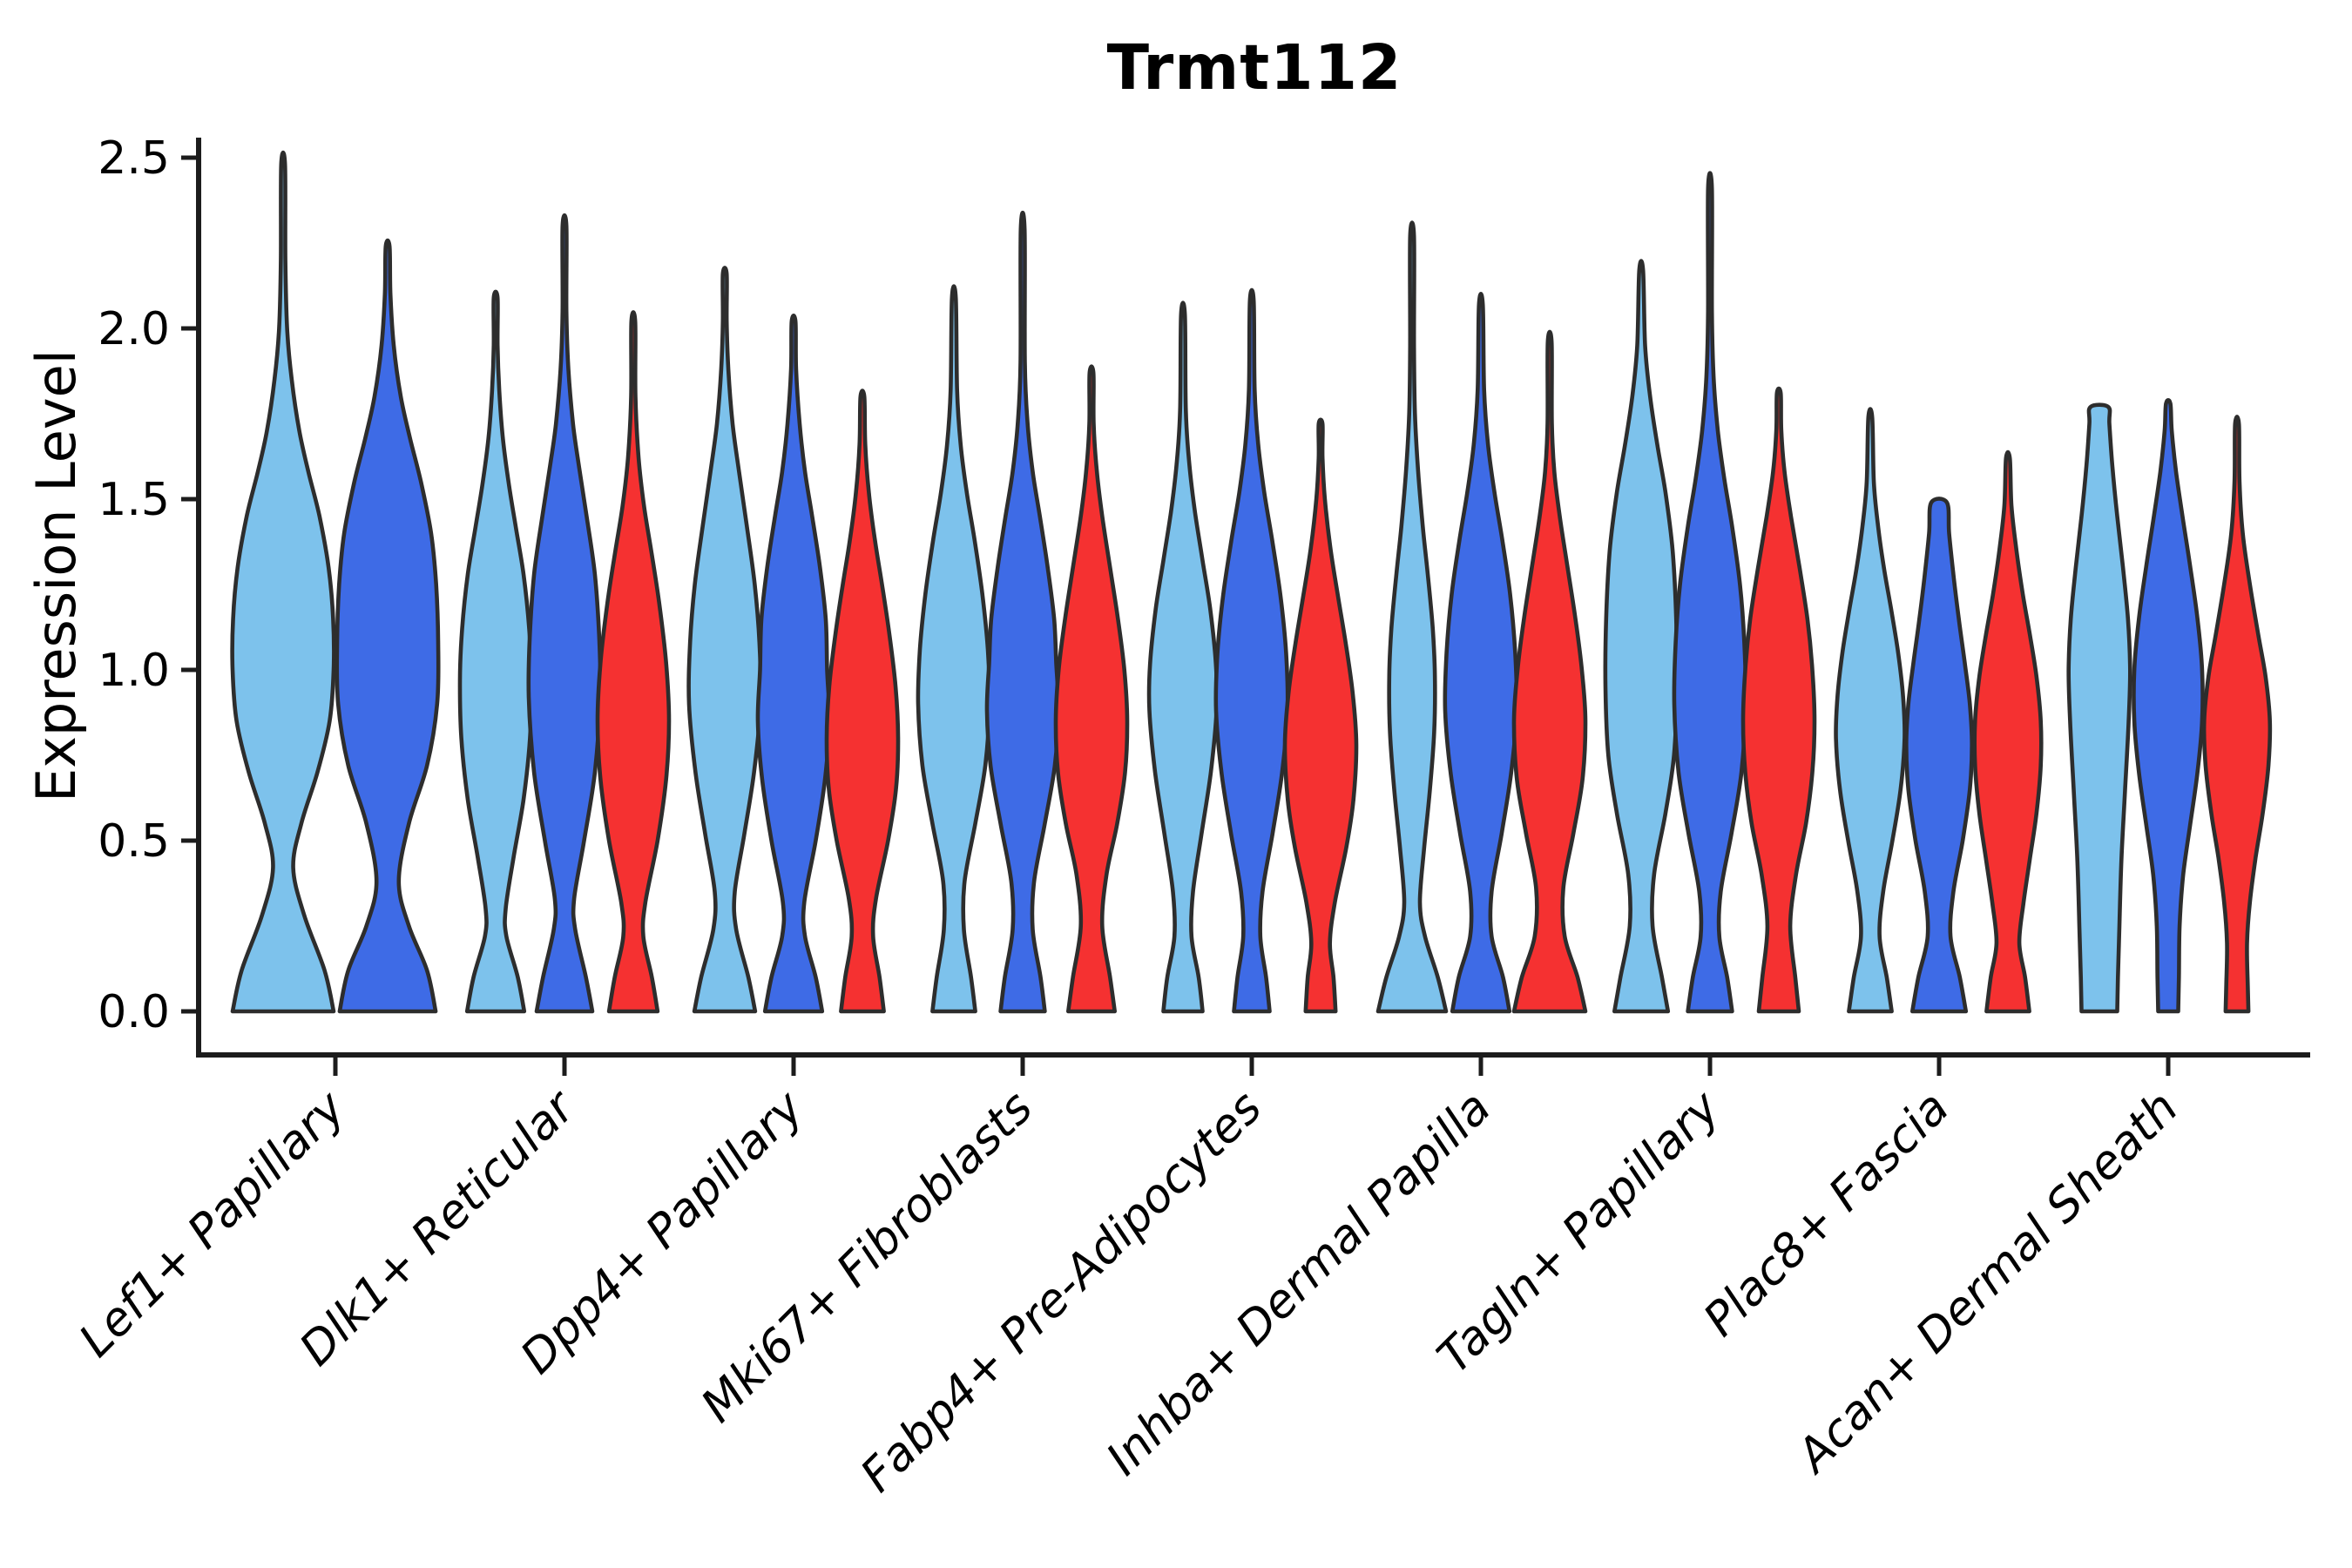  What do you see at coordinates (1023, 612) in the screenshot?
I see `violin-mki67-royal-blue` at bounding box center [1023, 612].